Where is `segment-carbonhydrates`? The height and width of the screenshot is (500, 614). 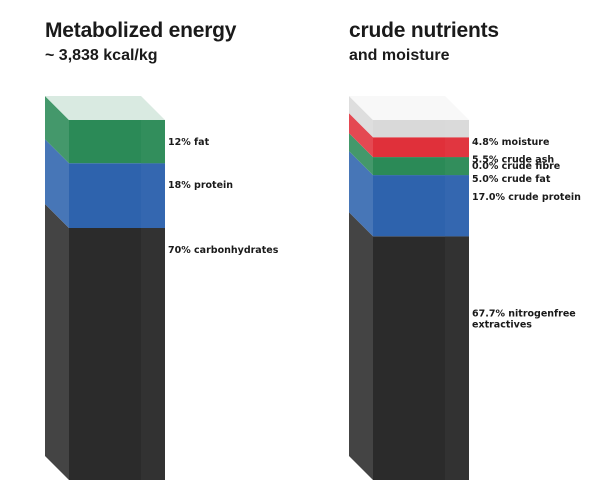 segment-carbonhydrates is located at coordinates (105, 342).